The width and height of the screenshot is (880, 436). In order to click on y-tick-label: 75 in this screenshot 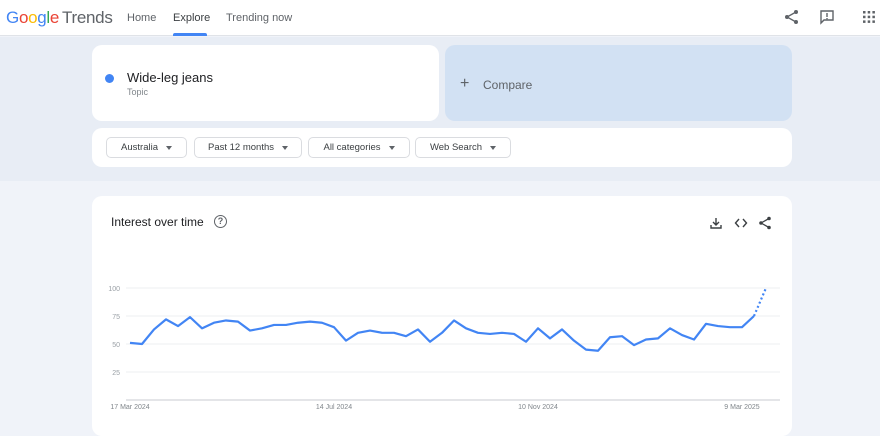, I will do `click(116, 317)`.